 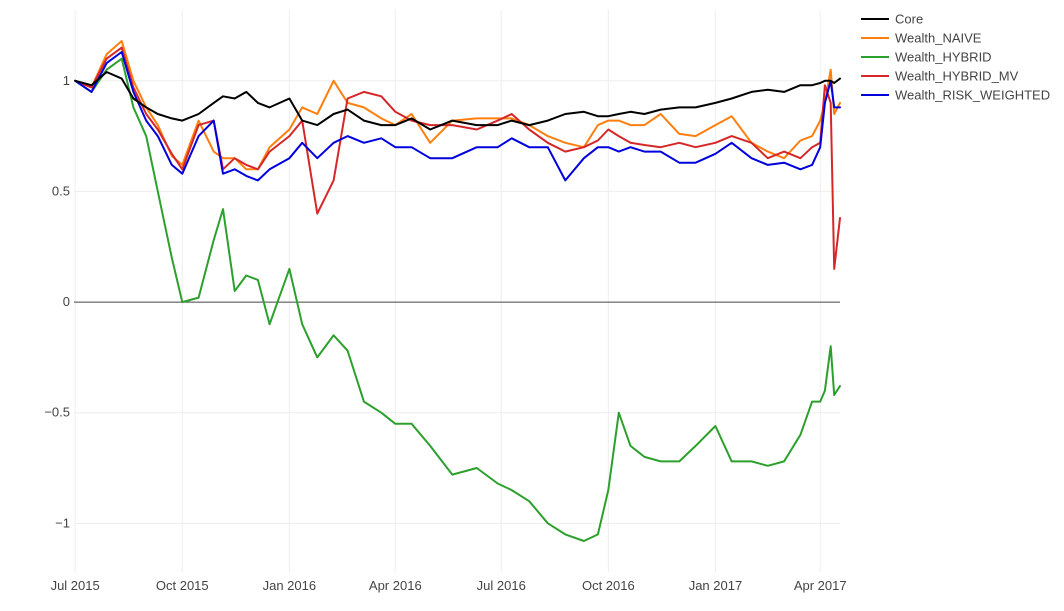 What do you see at coordinates (957, 76) in the screenshot?
I see `legend-label: Wealth_HYBRID_MV` at bounding box center [957, 76].